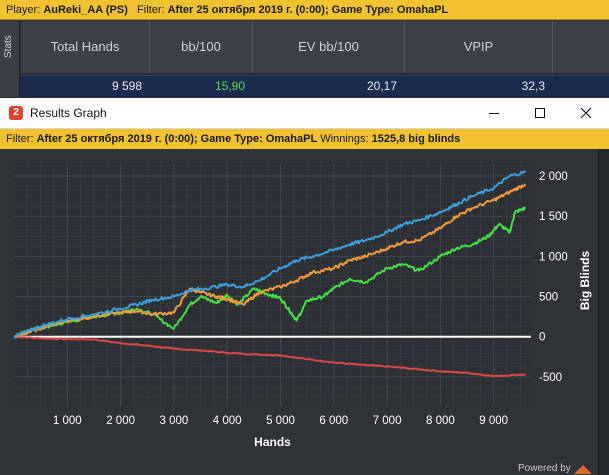  I want to click on x-tick-label: 1 000, so click(67, 421).